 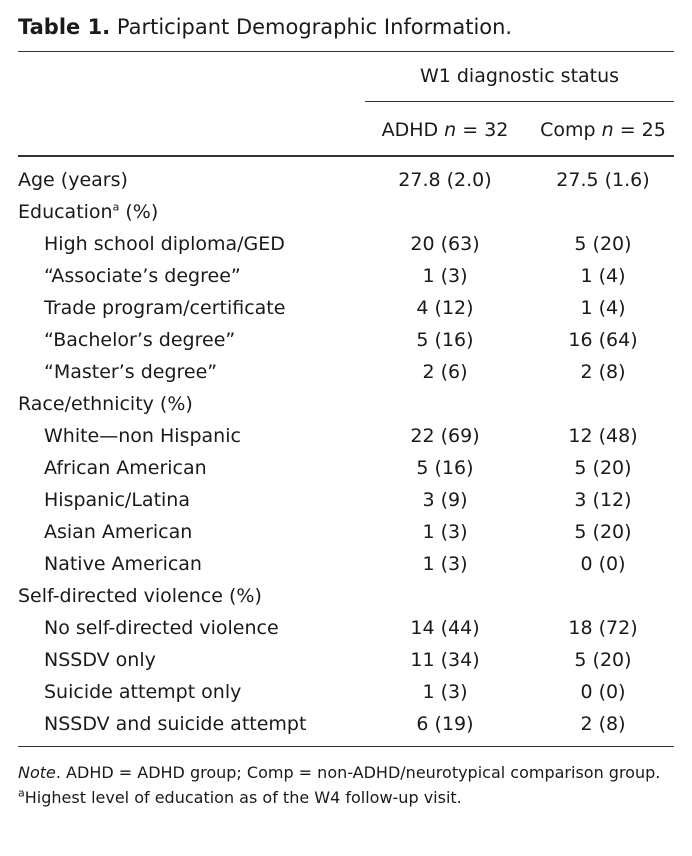 What do you see at coordinates (346, 532) in the screenshot?
I see `table-row: Asian American 1 (3) 5 (20)` at bounding box center [346, 532].